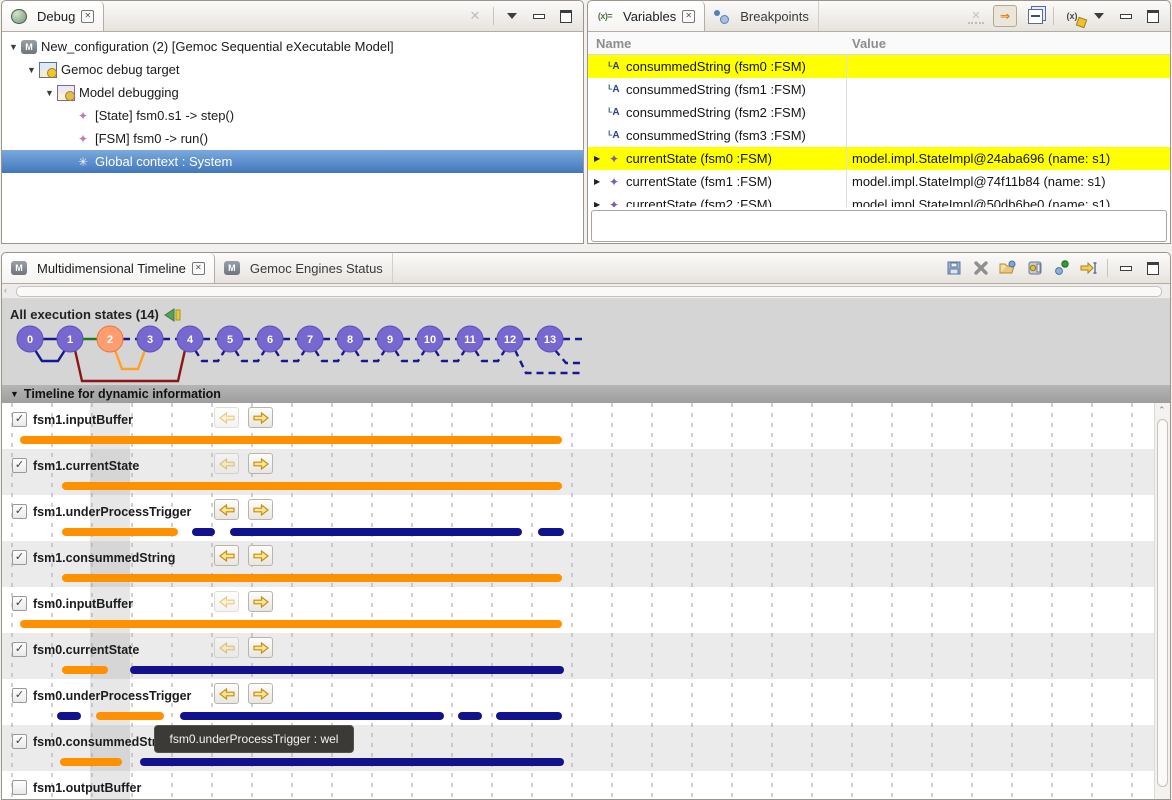  I want to click on scroll-up-icon, so click(1162, 410).